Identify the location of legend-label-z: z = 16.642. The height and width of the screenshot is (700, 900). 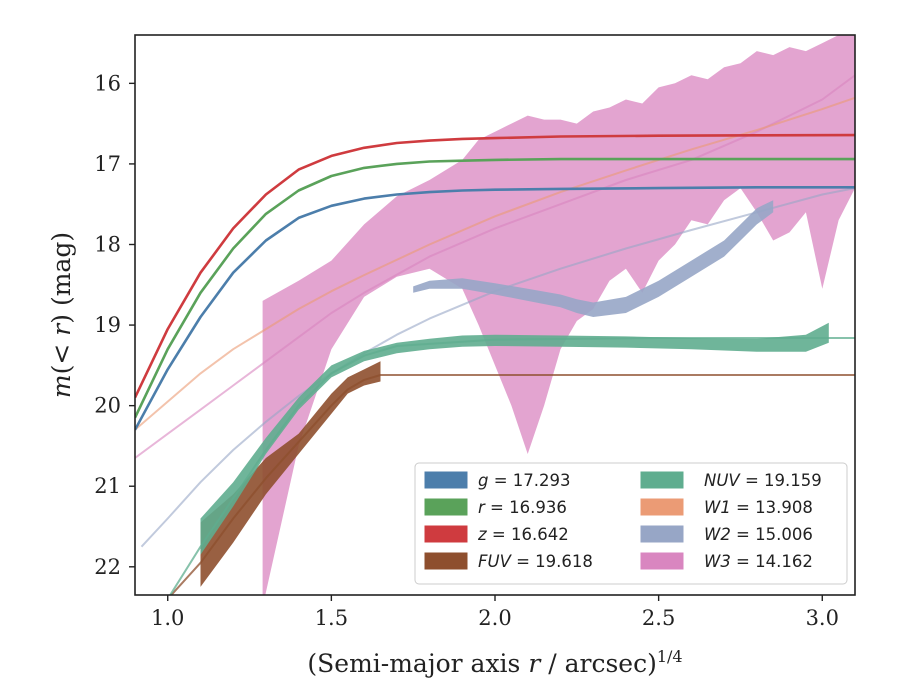
(523, 534).